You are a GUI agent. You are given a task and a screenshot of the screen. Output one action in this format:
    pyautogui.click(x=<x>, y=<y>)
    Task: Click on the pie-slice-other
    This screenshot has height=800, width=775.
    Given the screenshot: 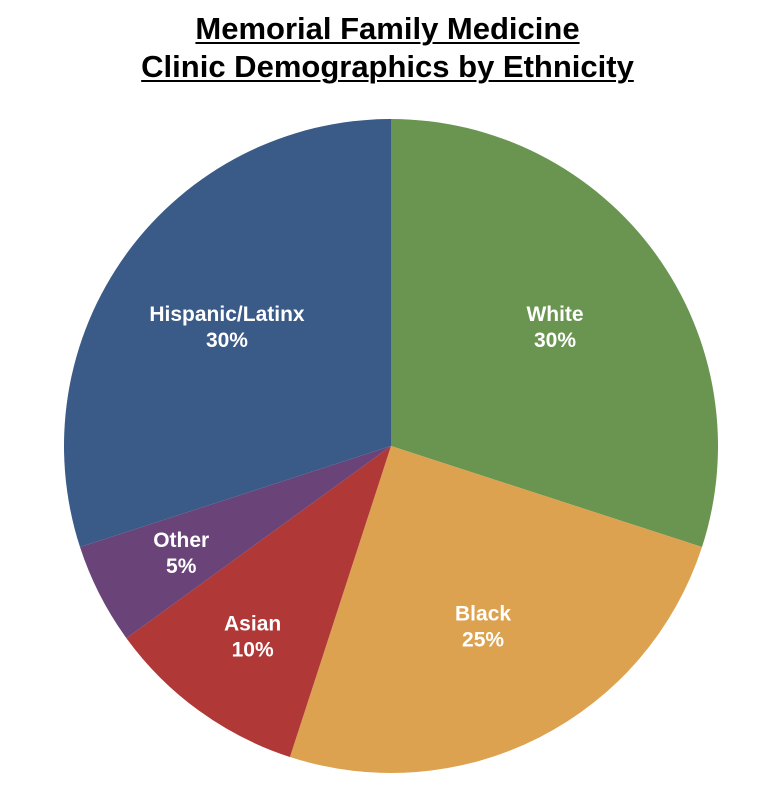 What is the action you would take?
    pyautogui.click(x=235, y=542)
    